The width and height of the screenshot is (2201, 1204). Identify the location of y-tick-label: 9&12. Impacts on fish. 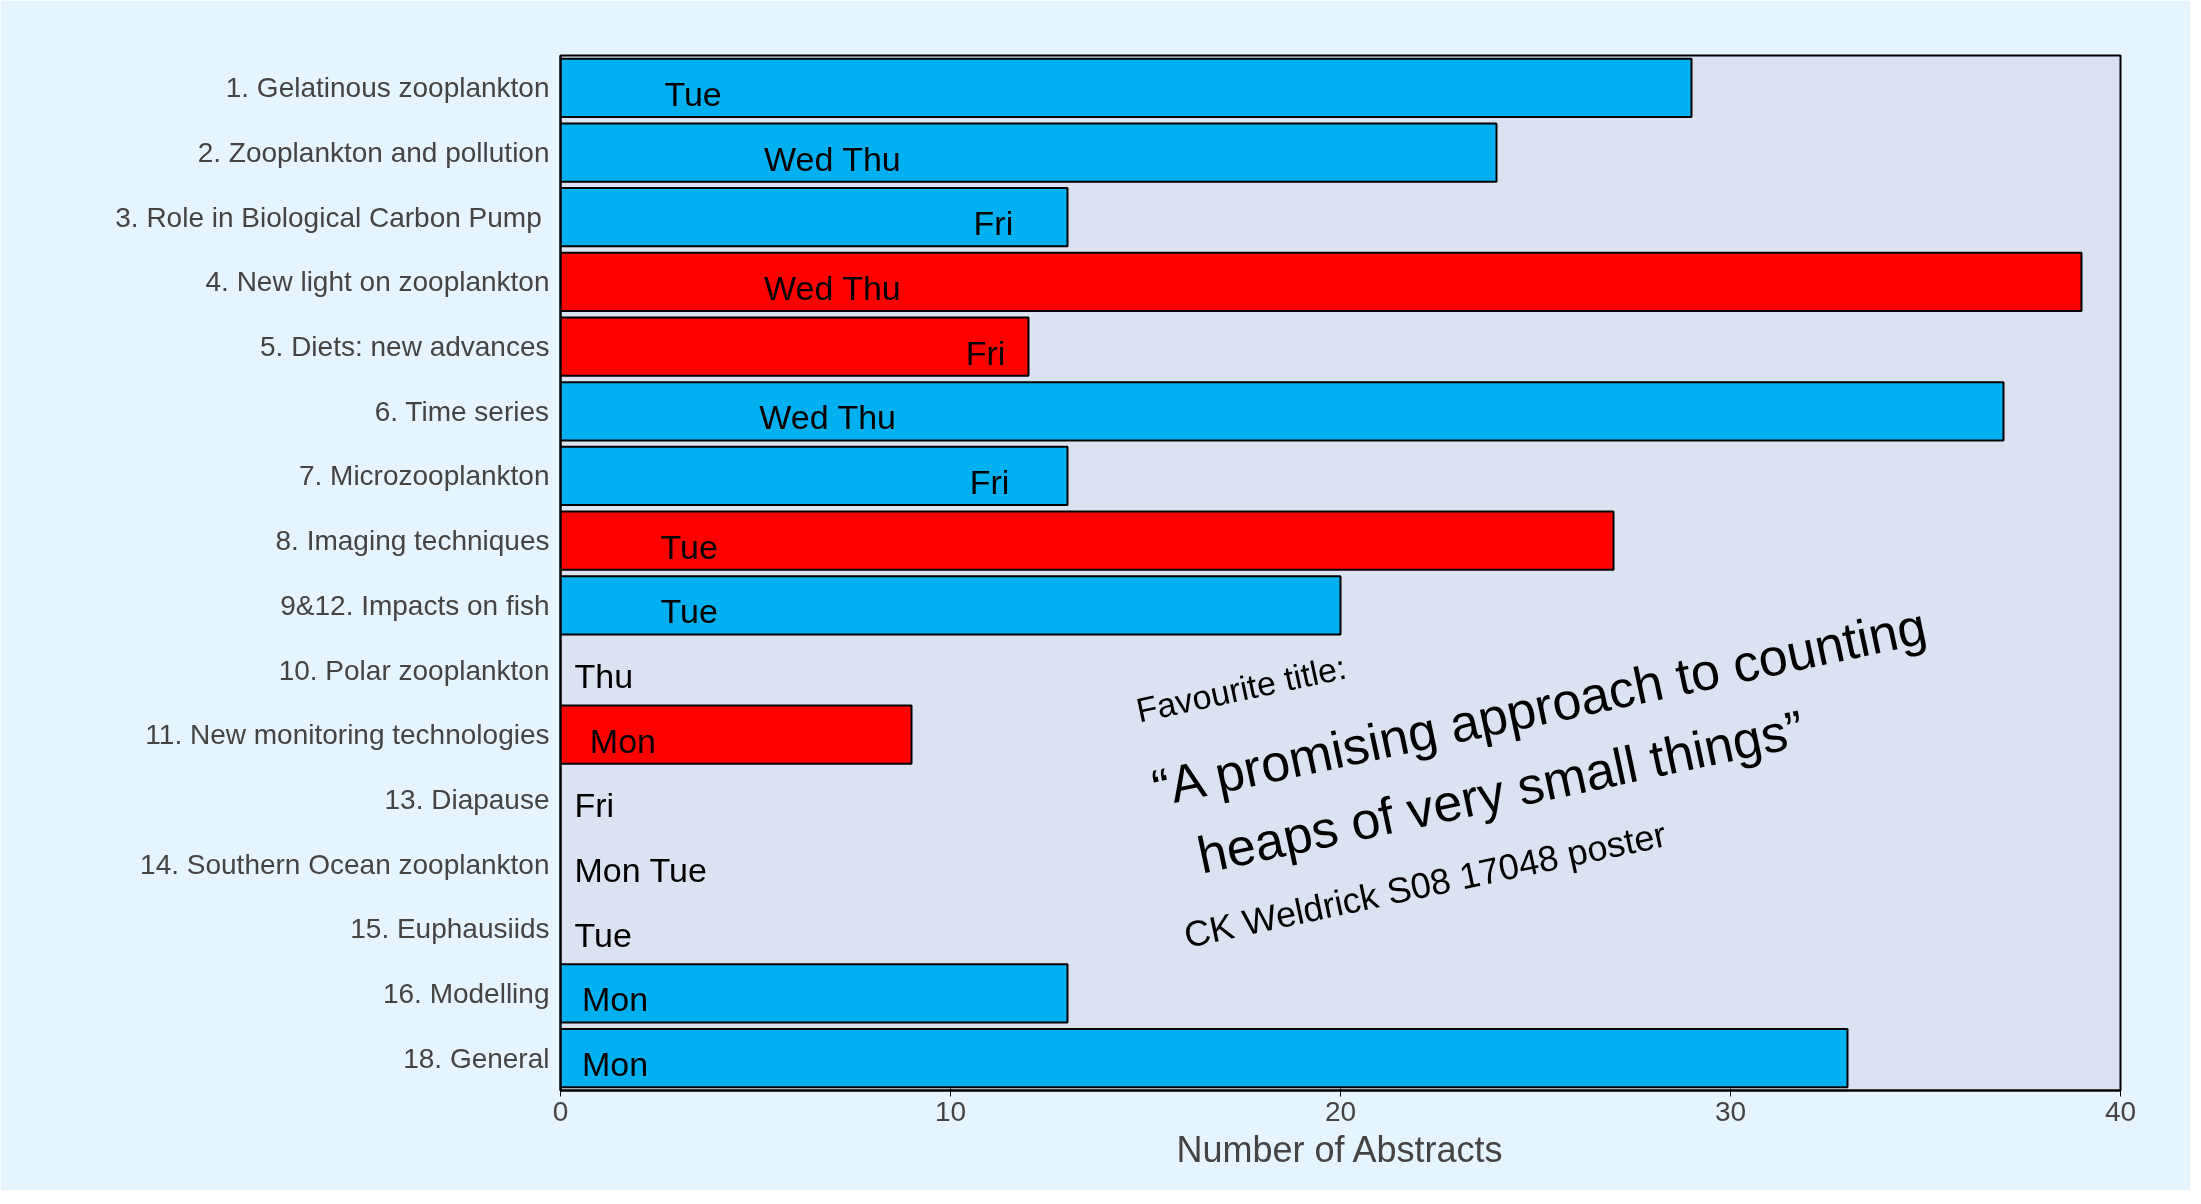
(415, 605).